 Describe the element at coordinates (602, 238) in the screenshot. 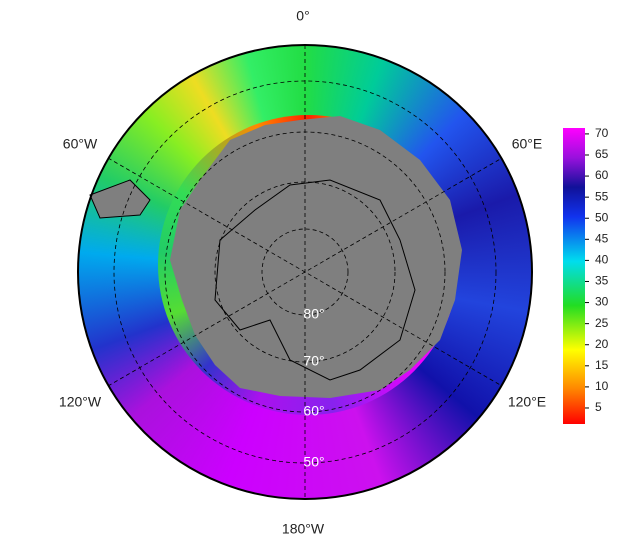

I see `colorbar-tick-label: 45` at that location.